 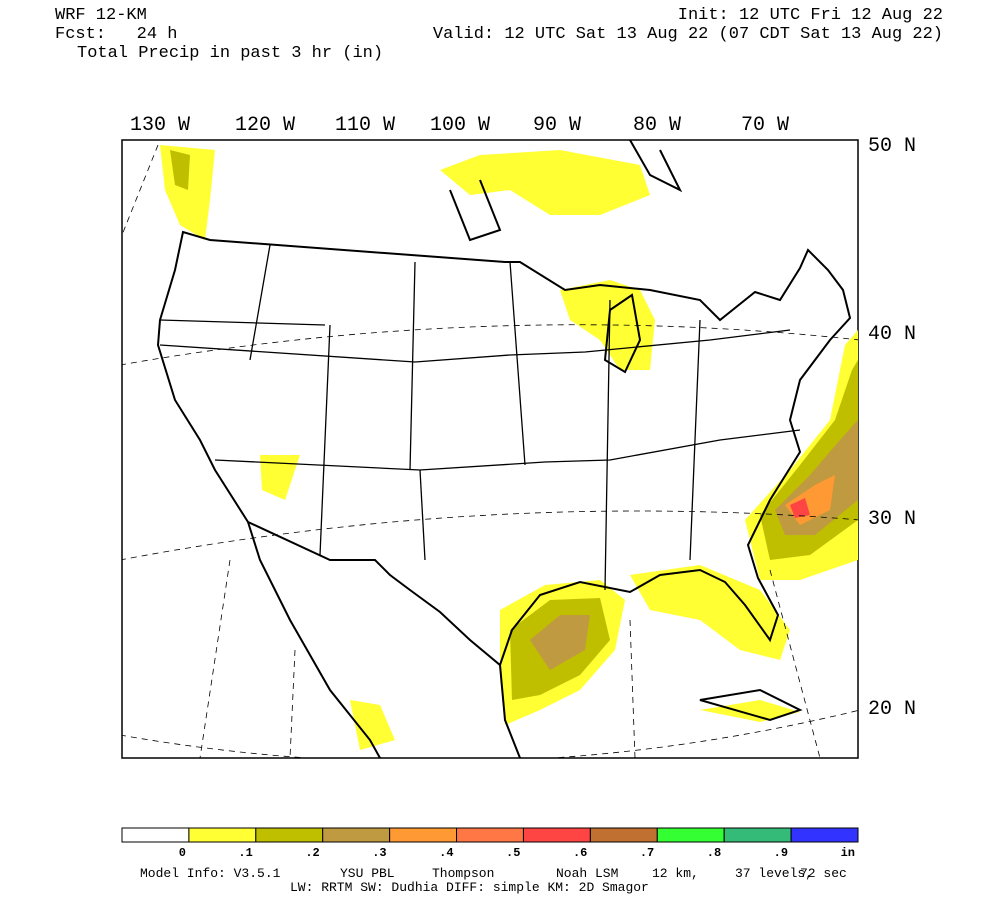 What do you see at coordinates (580, 853) in the screenshot?
I see `colorbar-label: .6` at bounding box center [580, 853].